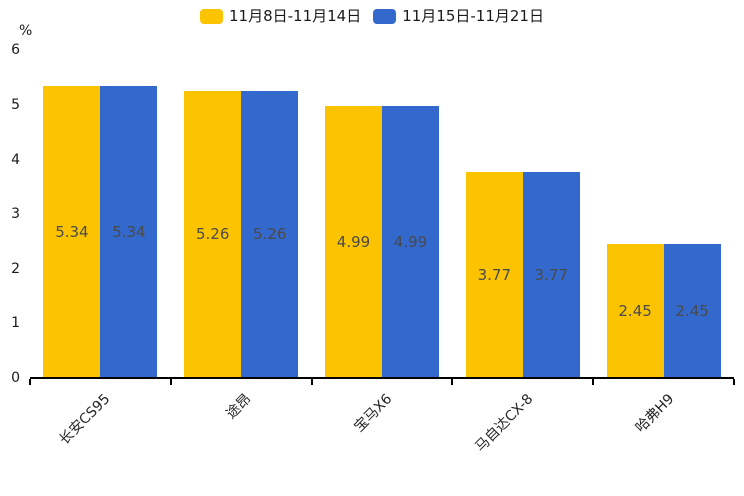 Image resolution: width=744 pixels, height=496 pixels. I want to click on x-axis-category-label: 哈弗H9, so click(655, 413).